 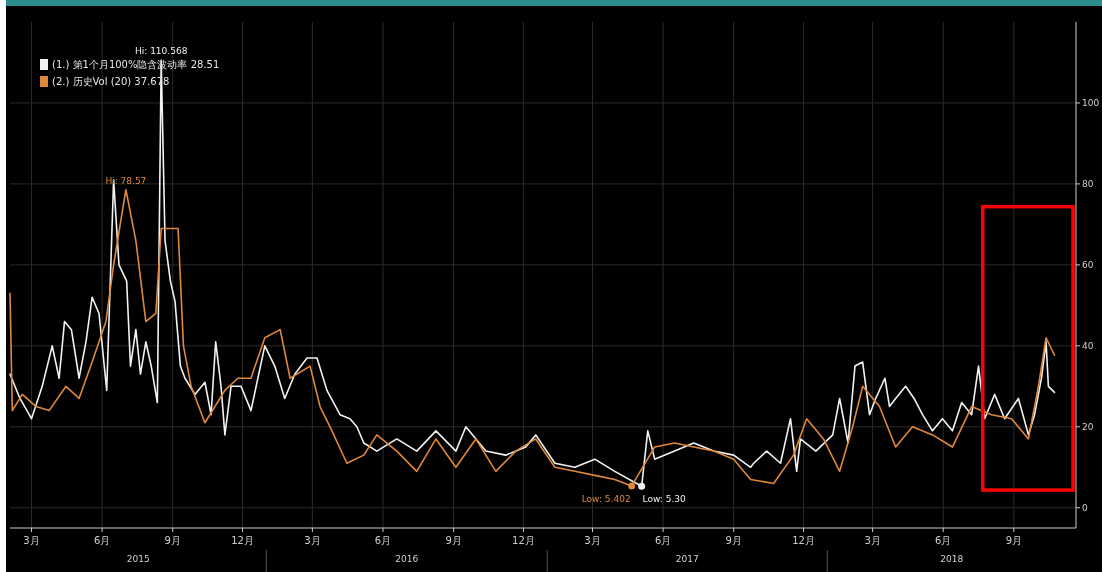 What do you see at coordinates (952, 559) in the screenshot?
I see `text: 2018` at bounding box center [952, 559].